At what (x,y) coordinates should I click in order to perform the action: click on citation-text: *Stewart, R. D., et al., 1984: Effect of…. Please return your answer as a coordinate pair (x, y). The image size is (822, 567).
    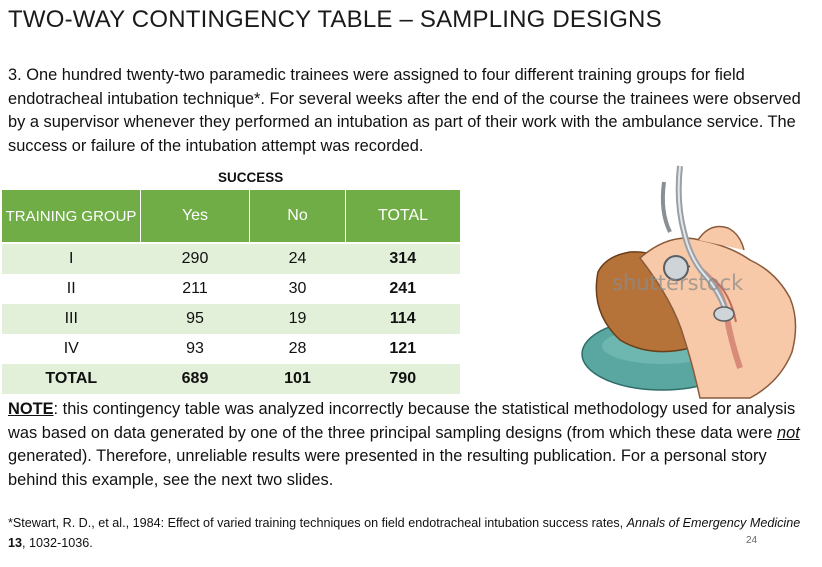
    Looking at the image, I should click on (317, 523).